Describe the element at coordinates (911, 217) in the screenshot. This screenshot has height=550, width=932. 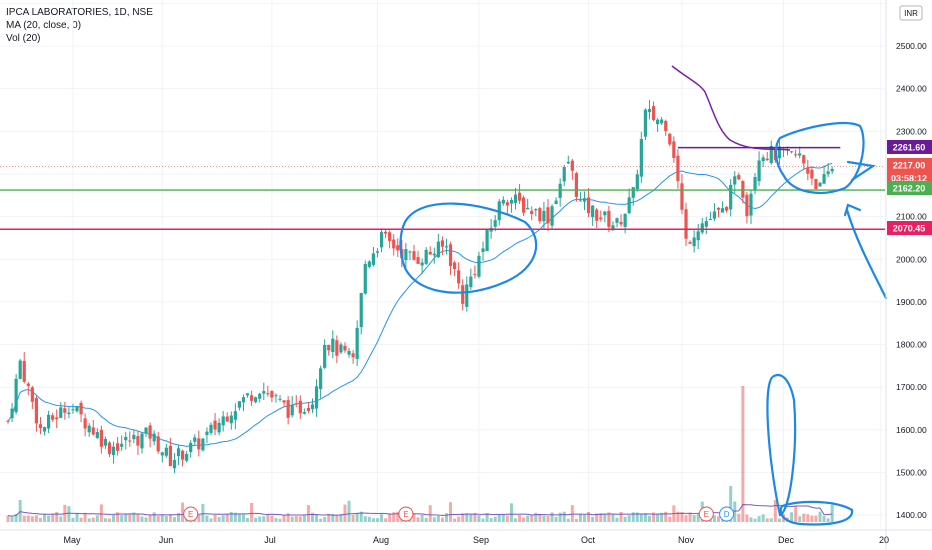
I see `price-tick-label: 2100.00` at that location.